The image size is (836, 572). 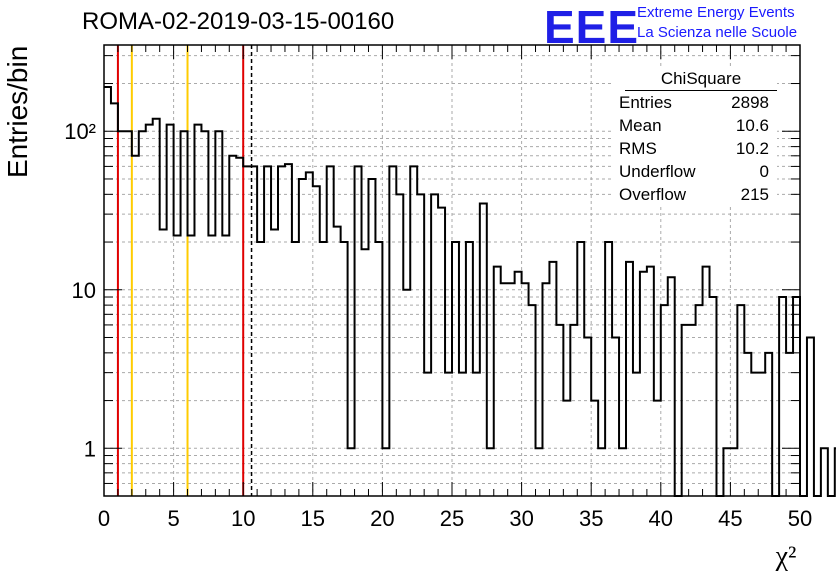 What do you see at coordinates (657, 171) in the screenshot?
I see `stats-label: Underflow` at bounding box center [657, 171].